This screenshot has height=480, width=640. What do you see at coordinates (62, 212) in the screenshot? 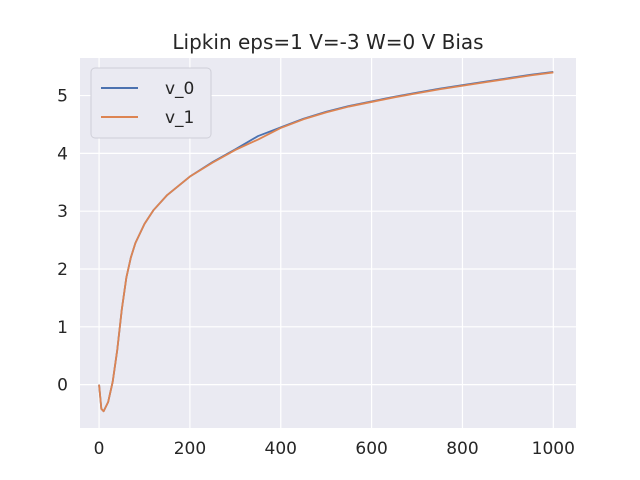
I see `y-tick-label: 3` at bounding box center [62, 212].